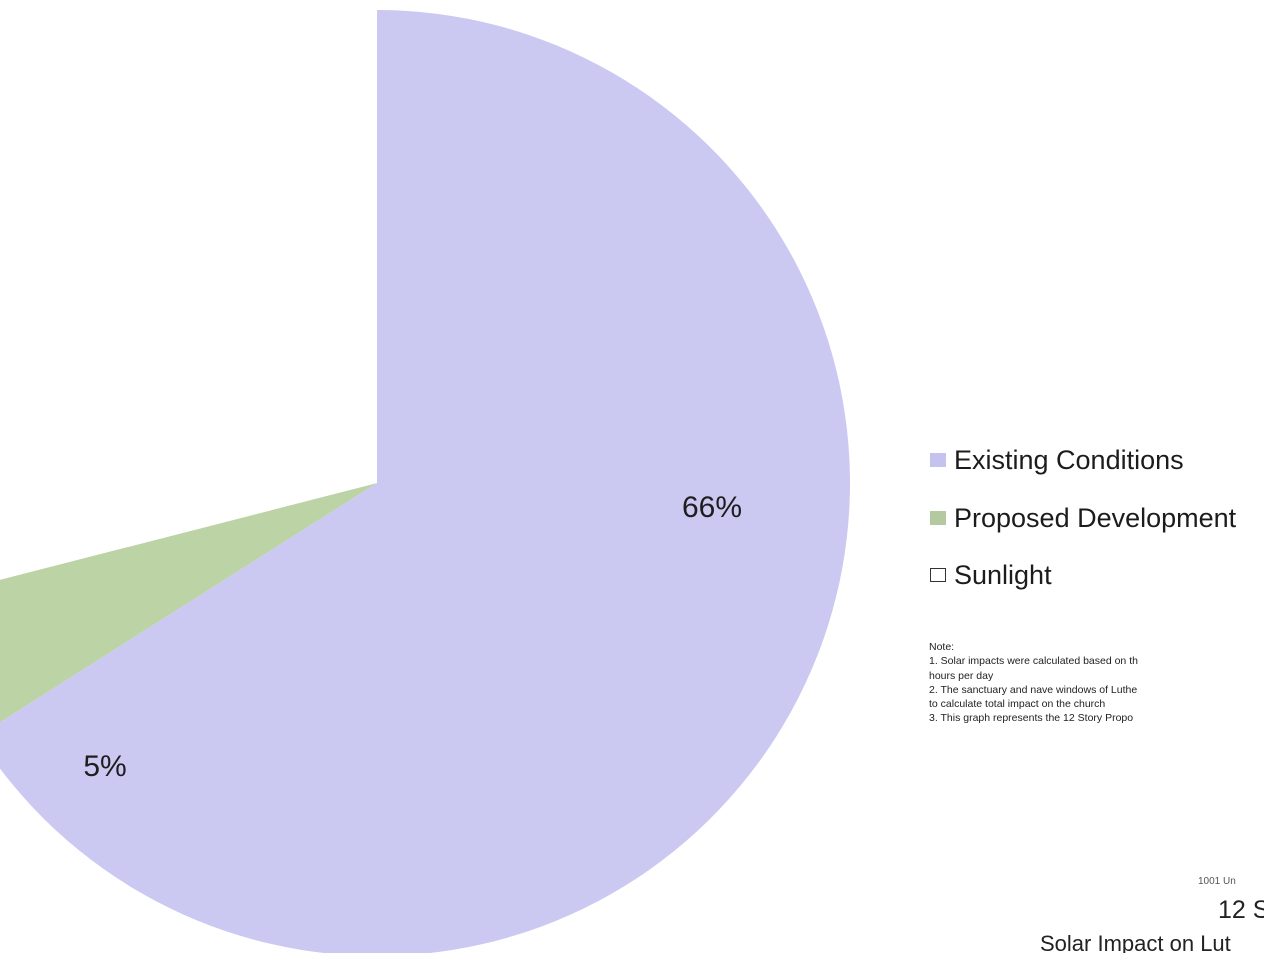 The image size is (1264, 953). What do you see at coordinates (1241, 910) in the screenshot?
I see `footer-title: 12 S` at bounding box center [1241, 910].